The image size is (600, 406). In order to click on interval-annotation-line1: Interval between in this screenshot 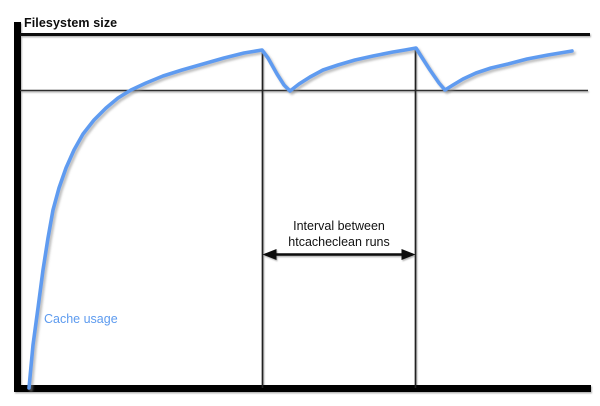, I will do `click(339, 226)`.